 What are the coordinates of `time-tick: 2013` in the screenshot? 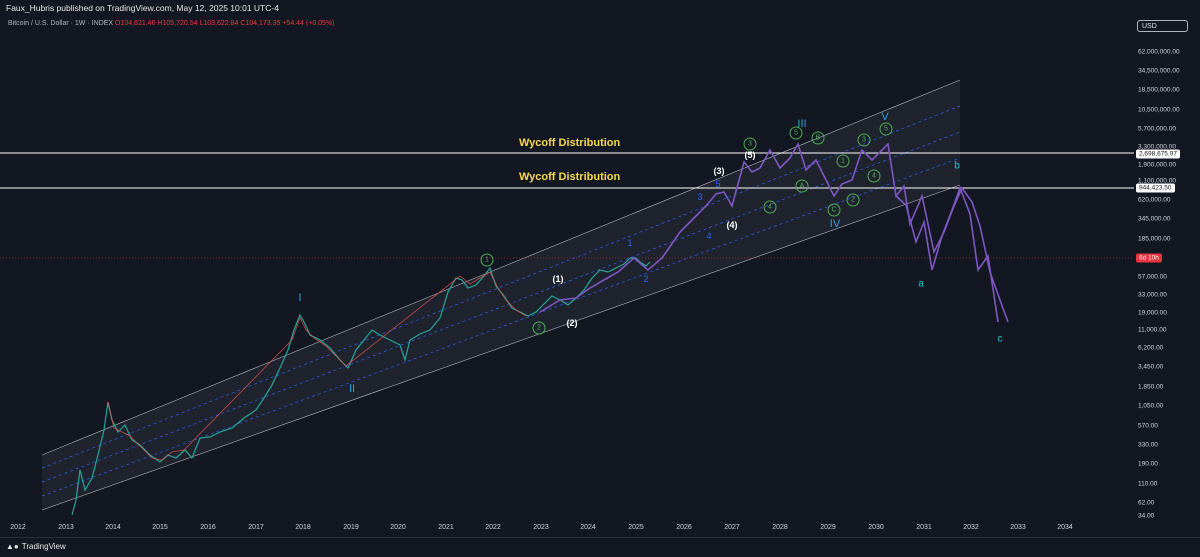 It's located at (66, 527).